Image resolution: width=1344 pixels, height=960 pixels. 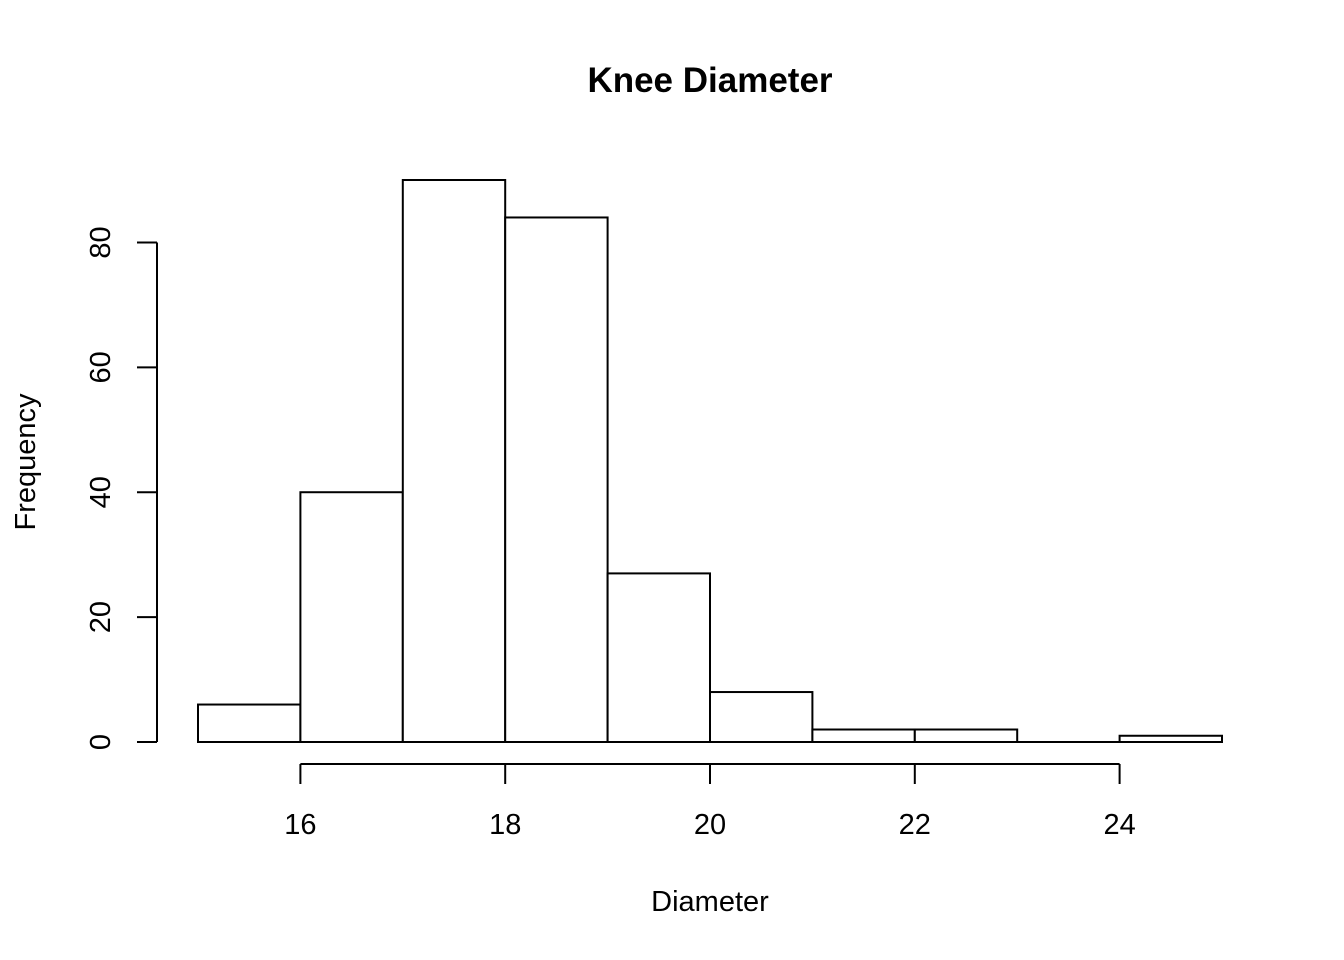 I want to click on y-axis: 0 20 40 60 80, so click(x=121, y=488).